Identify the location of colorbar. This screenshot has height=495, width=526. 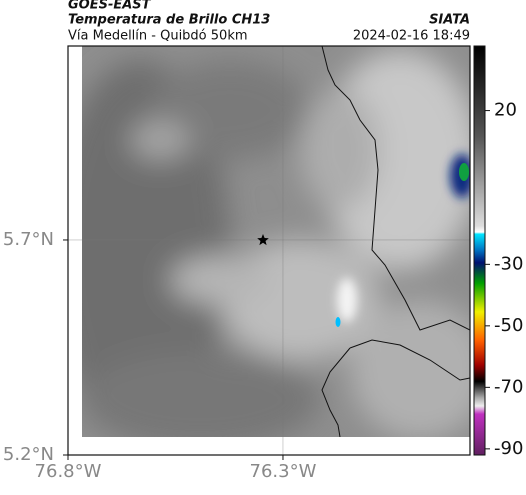
(479, 250).